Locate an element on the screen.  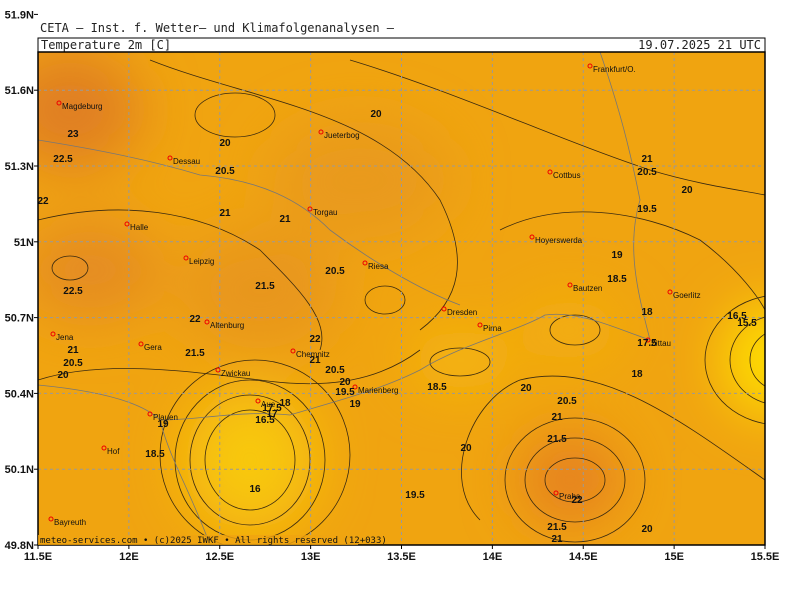
city-label: Chemnitz is located at coordinates (313, 354).